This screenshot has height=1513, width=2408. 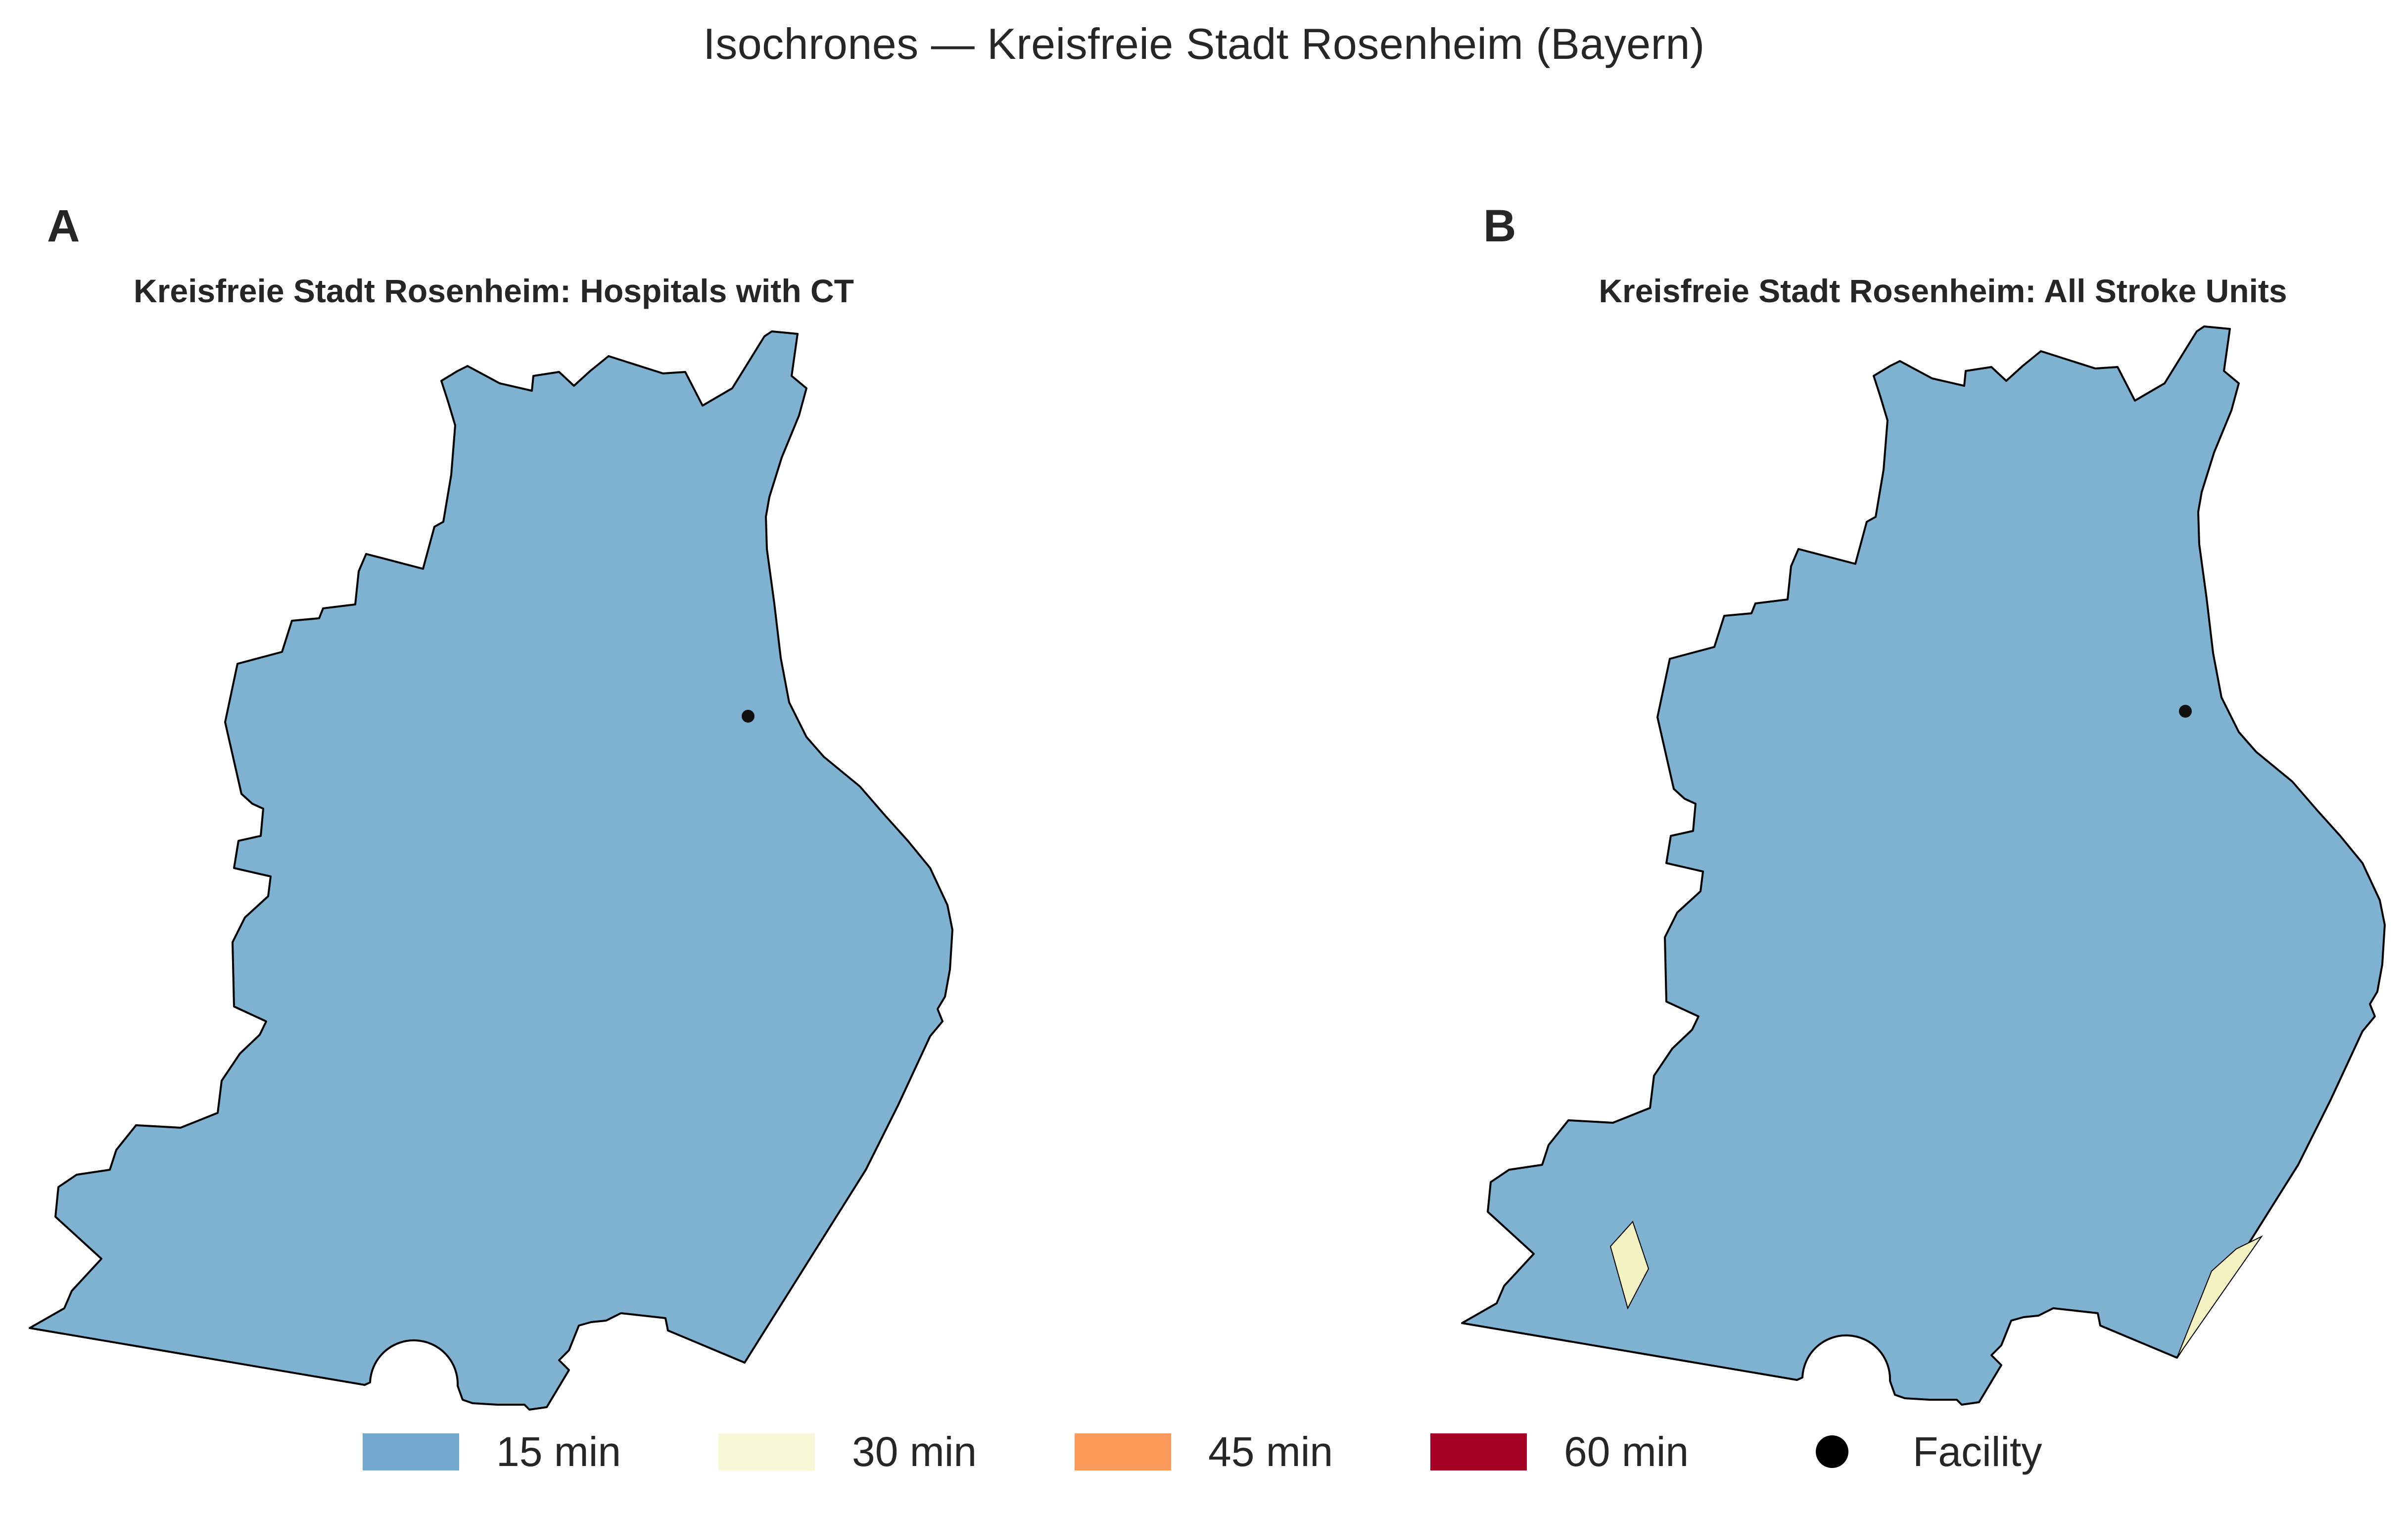 I want to click on legend-item-facility: Facility, so click(x=1914, y=1452).